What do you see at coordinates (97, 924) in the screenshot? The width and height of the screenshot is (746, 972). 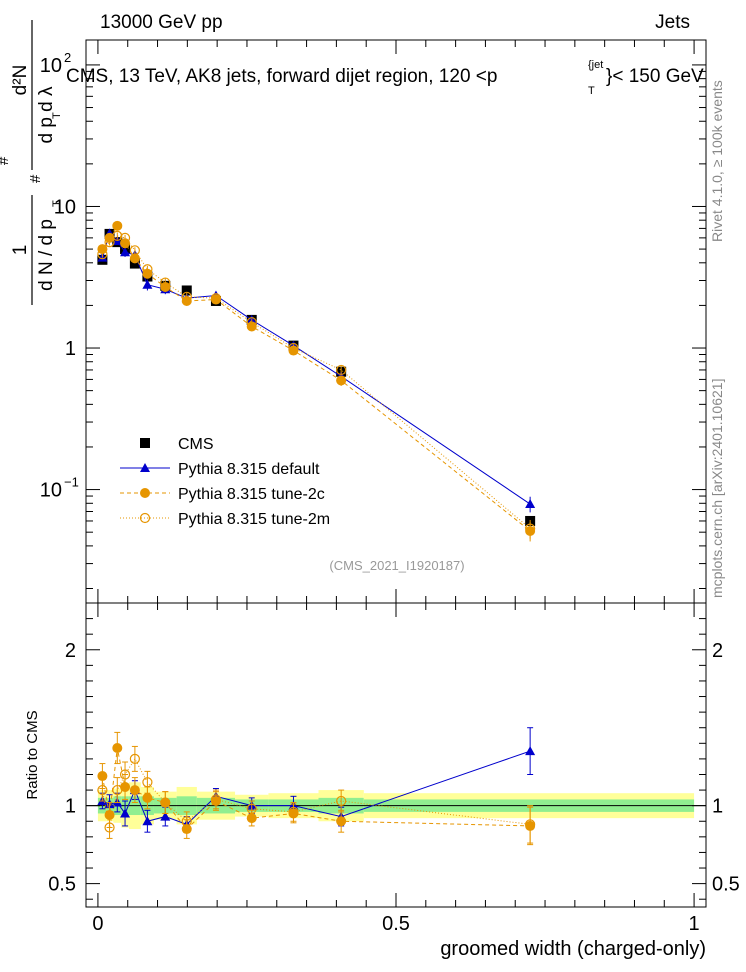 I see `x-tick-label: 0` at bounding box center [97, 924].